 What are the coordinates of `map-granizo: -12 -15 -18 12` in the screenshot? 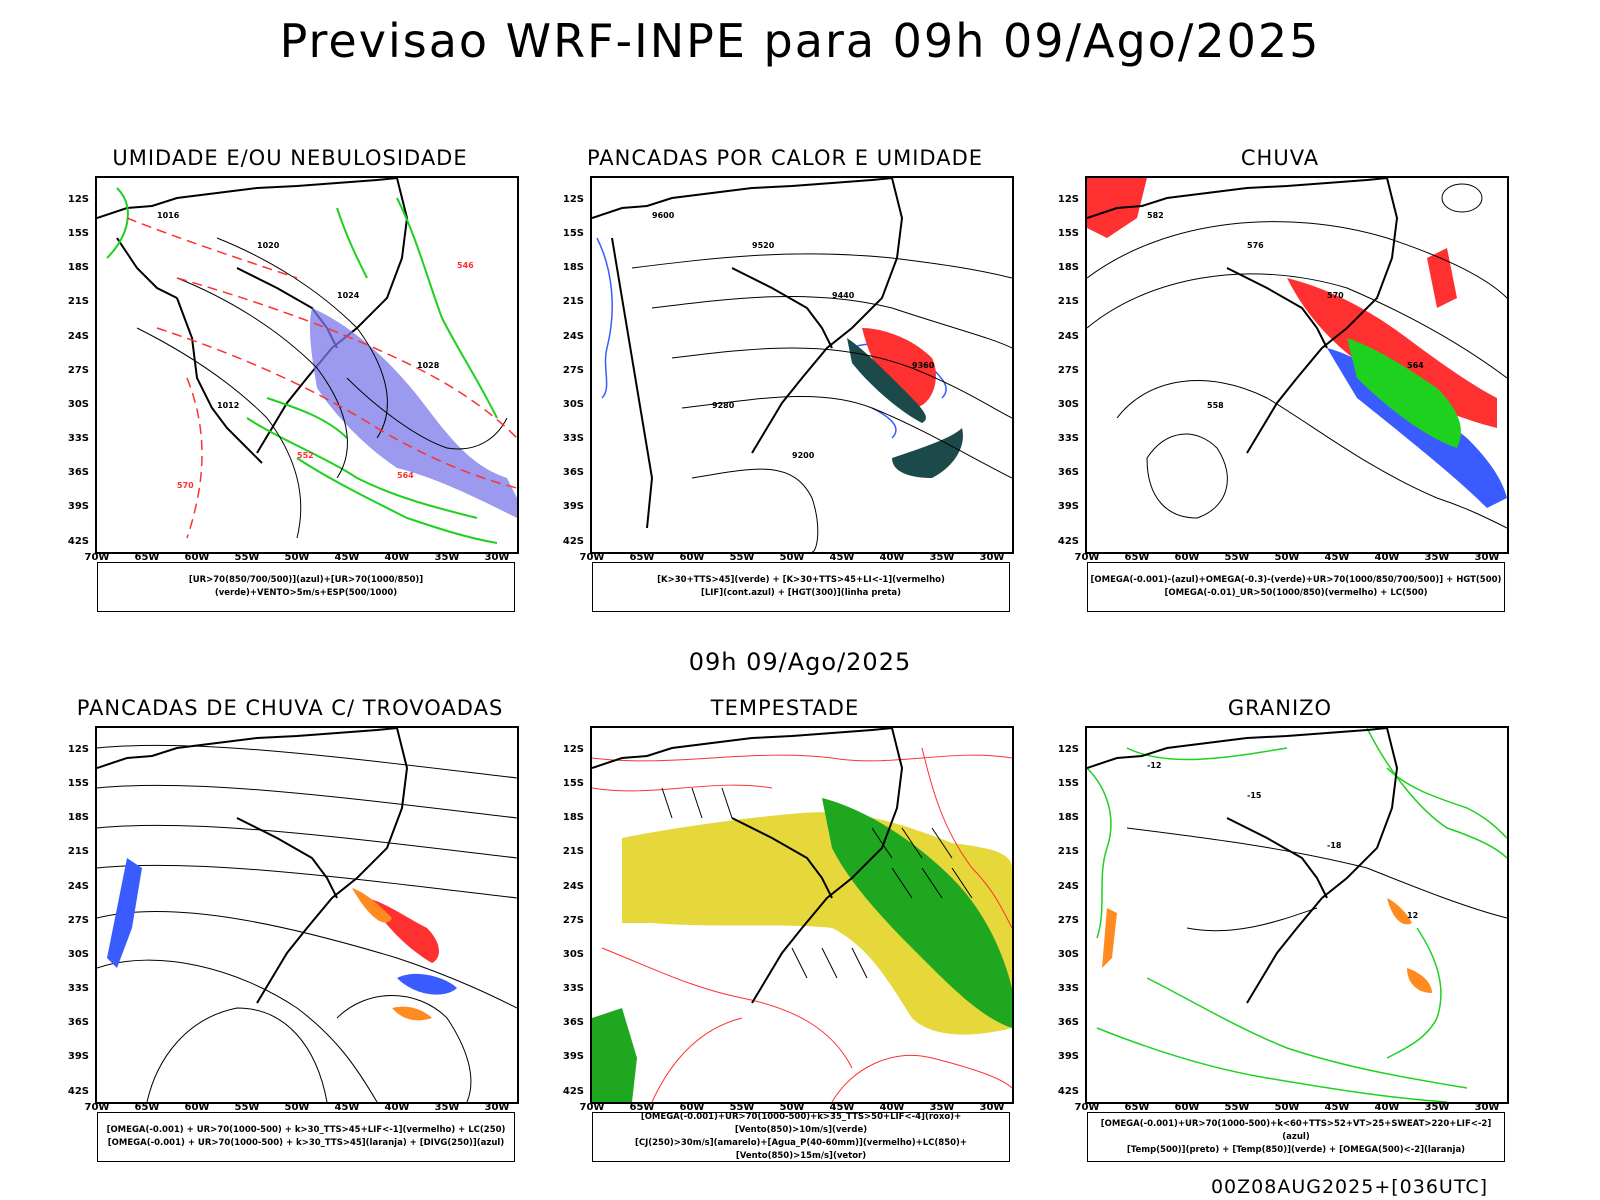 It's located at (1297, 915).